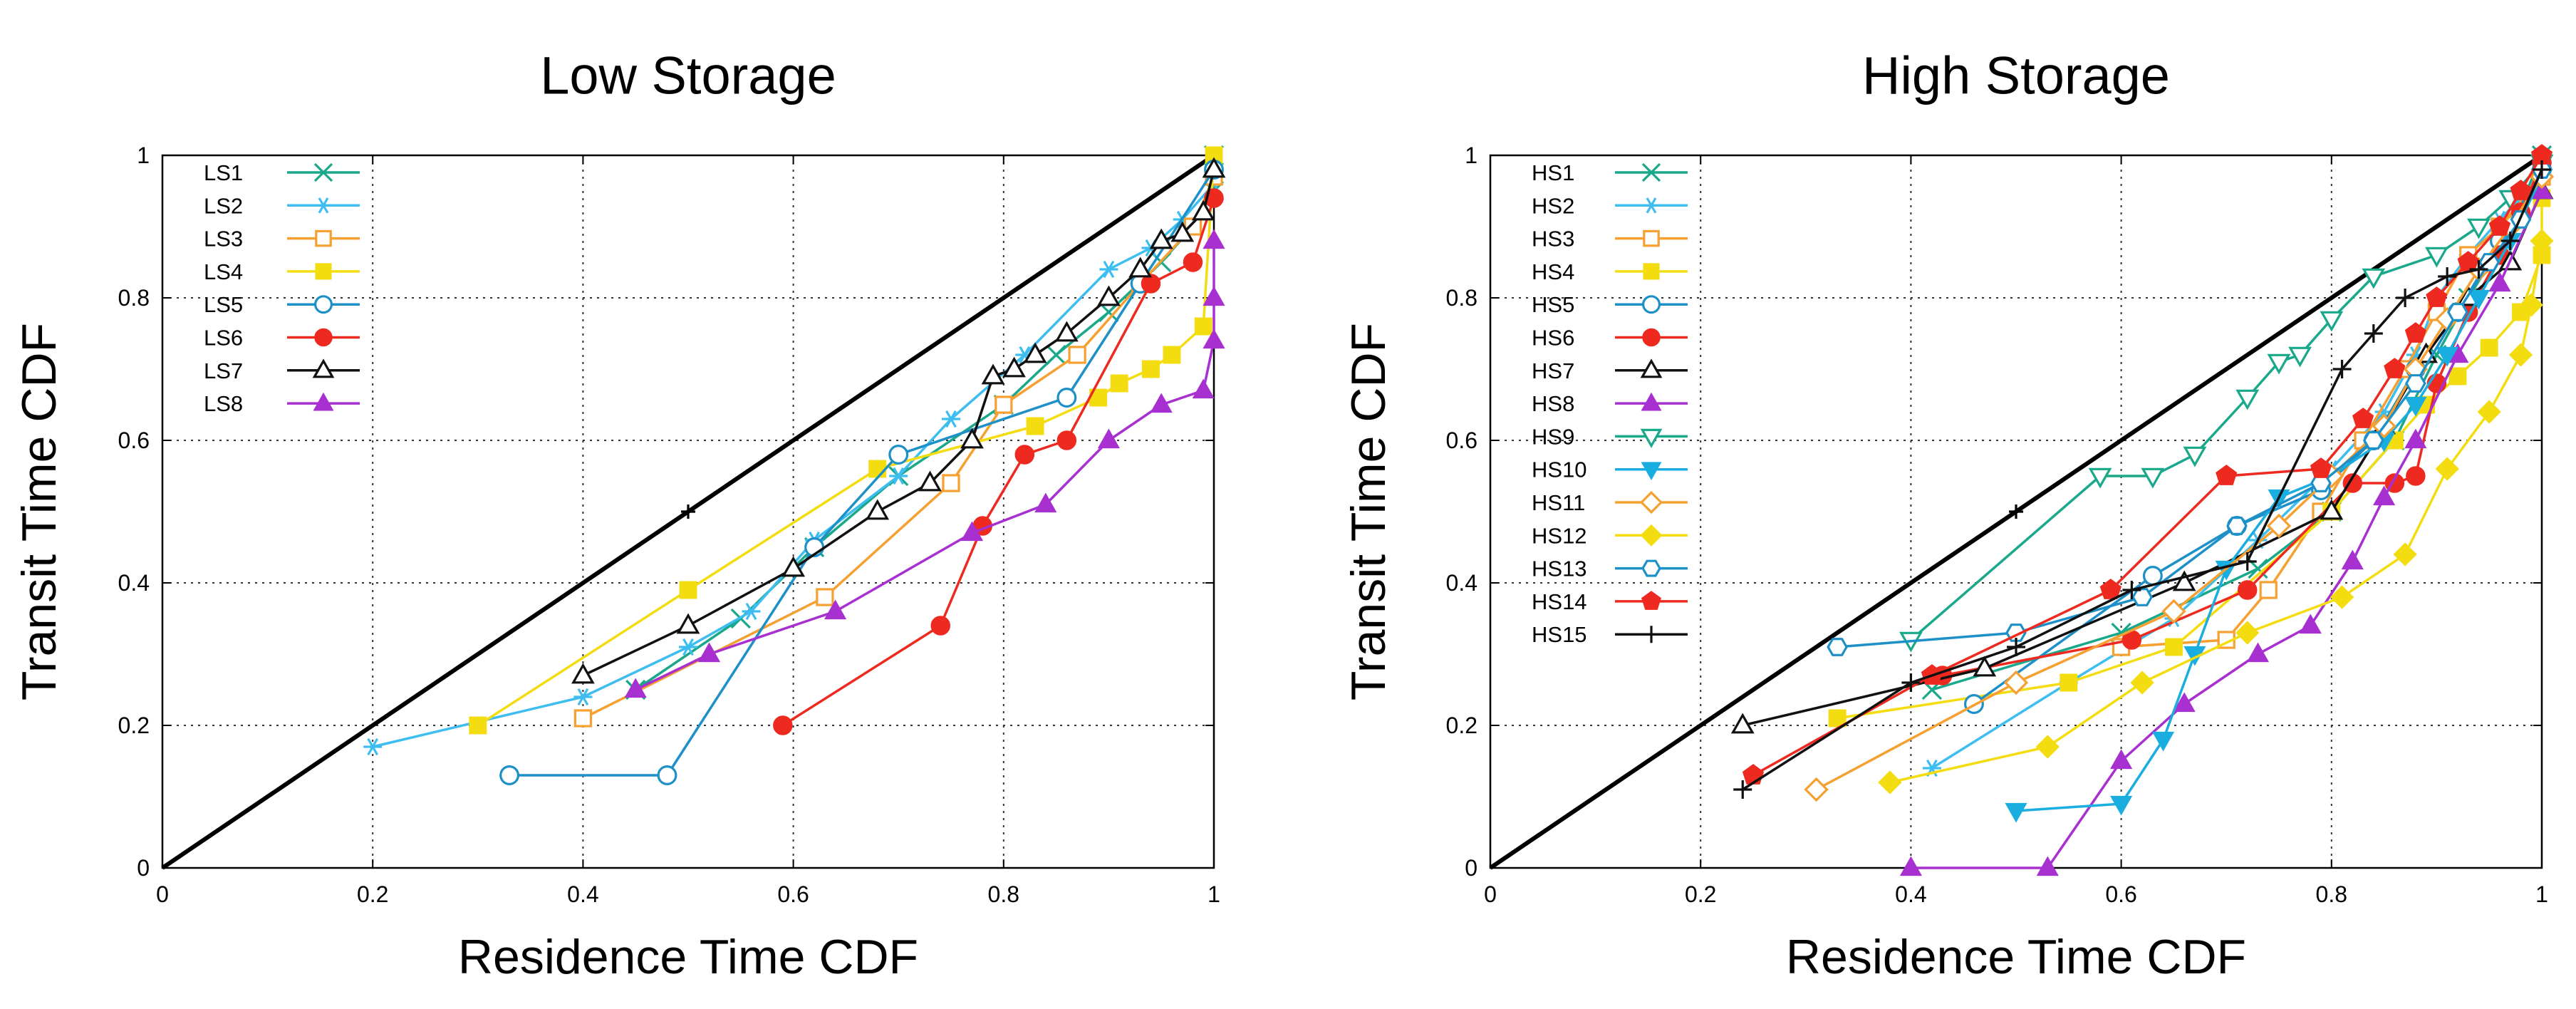 The height and width of the screenshot is (1009, 2576). I want to click on x-tick-label: 0.2, so click(372, 894).